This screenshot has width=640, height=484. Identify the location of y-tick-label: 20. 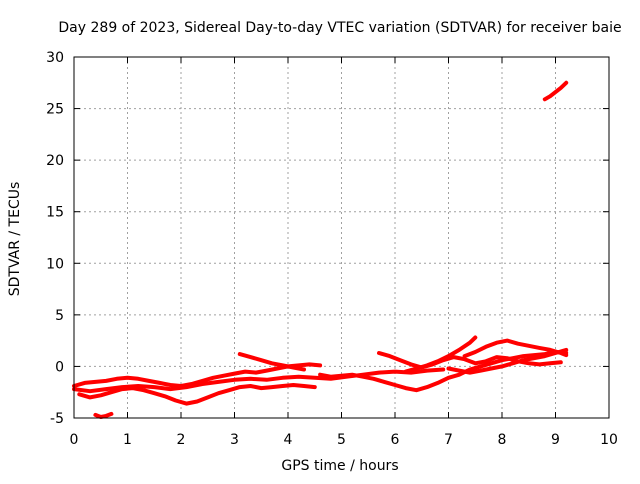
(55, 161).